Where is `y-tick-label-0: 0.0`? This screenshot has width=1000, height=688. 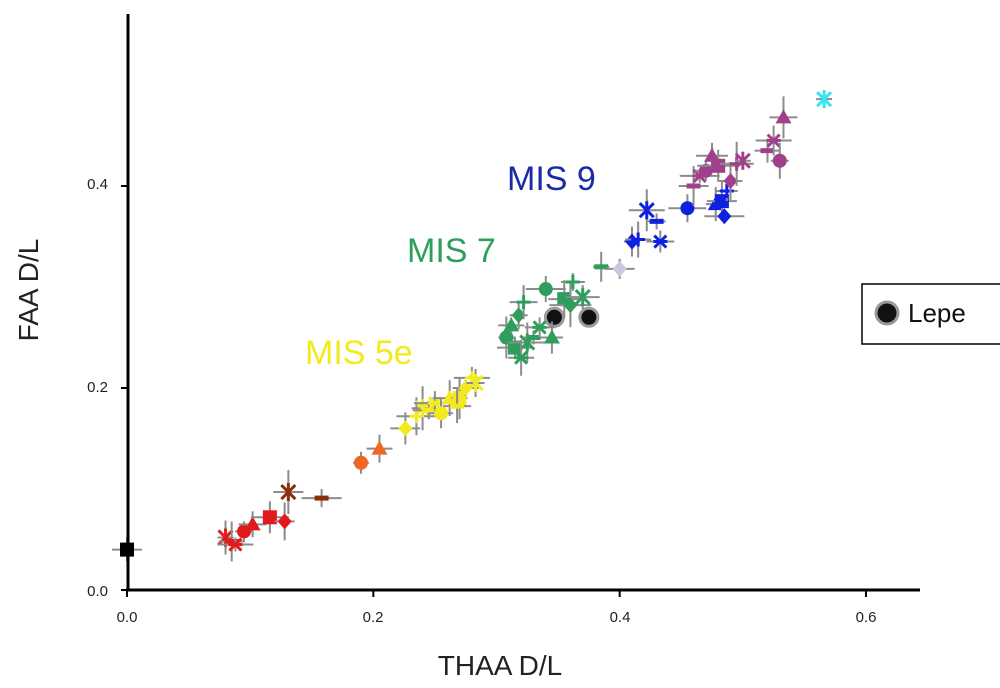 y-tick-label-0: 0.0 is located at coordinates (97, 591).